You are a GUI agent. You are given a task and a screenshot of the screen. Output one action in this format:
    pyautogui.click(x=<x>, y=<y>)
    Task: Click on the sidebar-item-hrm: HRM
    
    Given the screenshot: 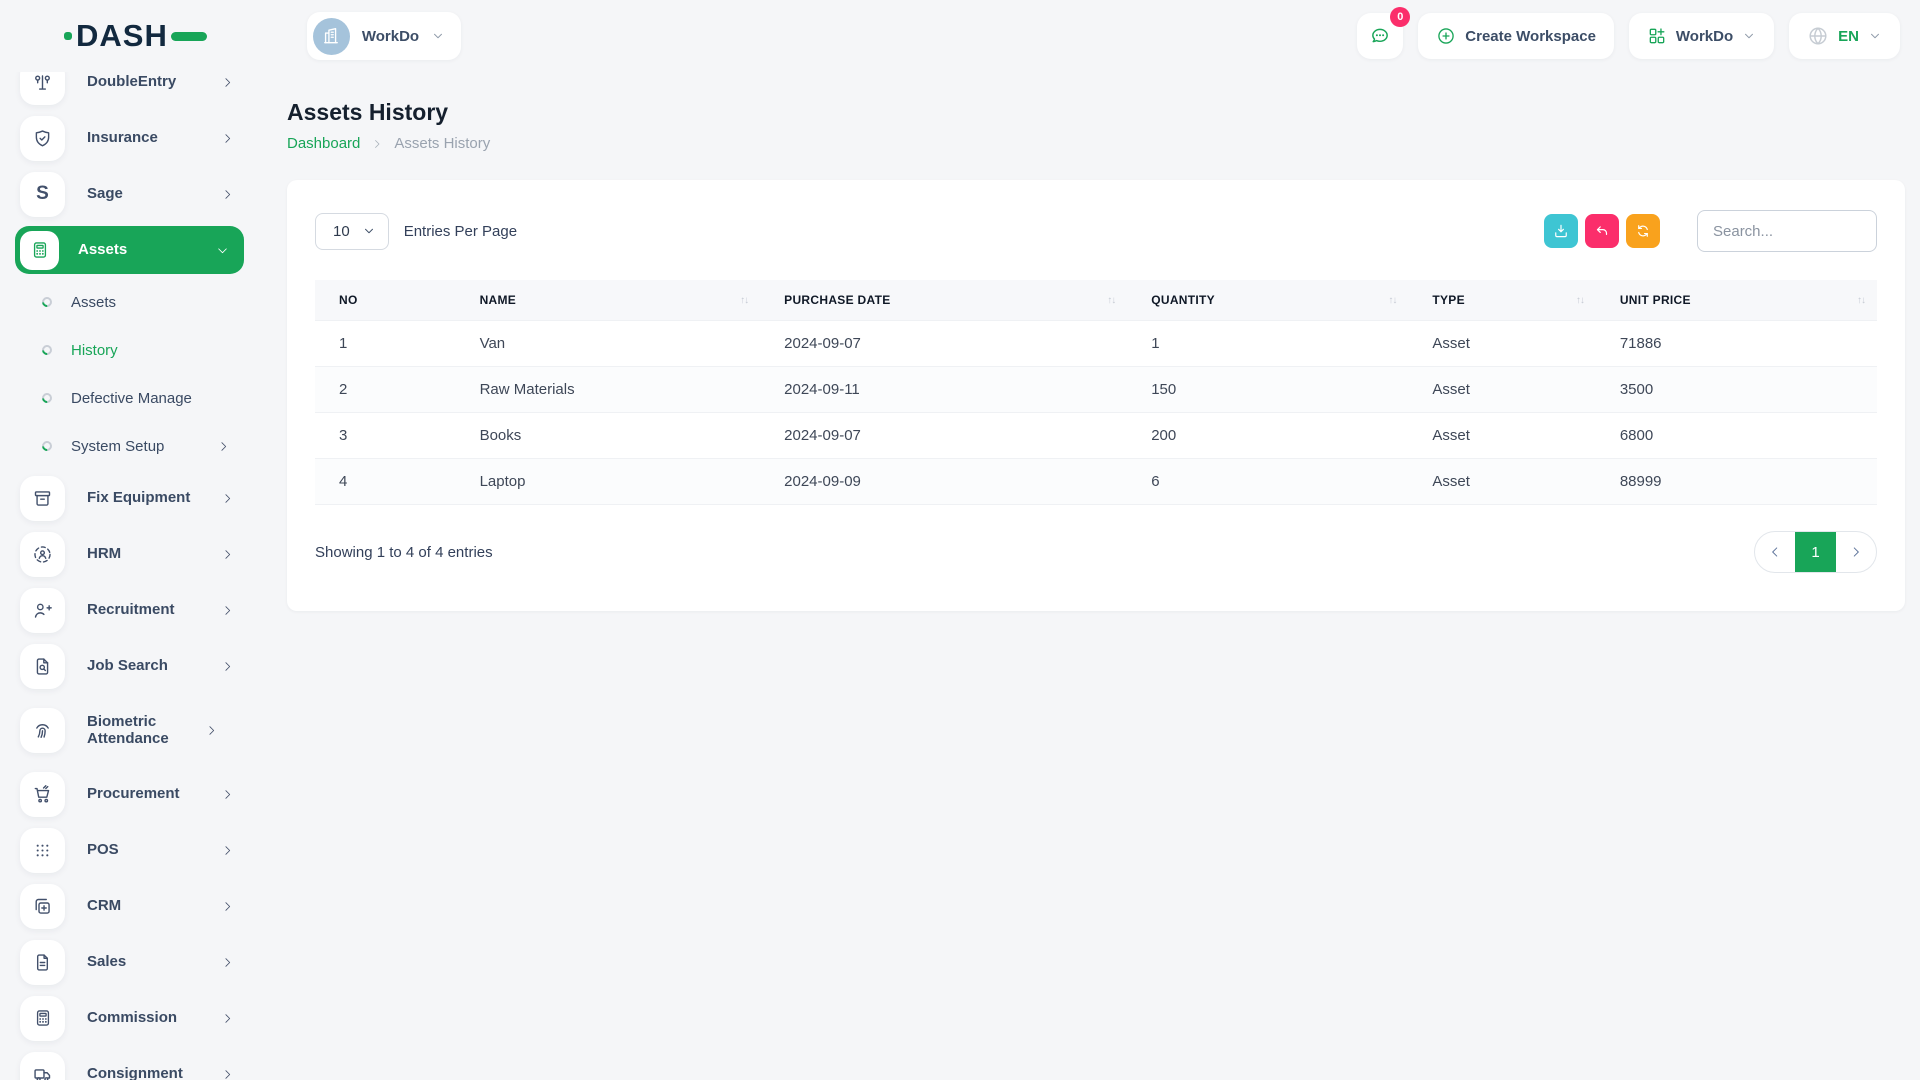 What is the action you would take?
    pyautogui.click(x=129, y=554)
    